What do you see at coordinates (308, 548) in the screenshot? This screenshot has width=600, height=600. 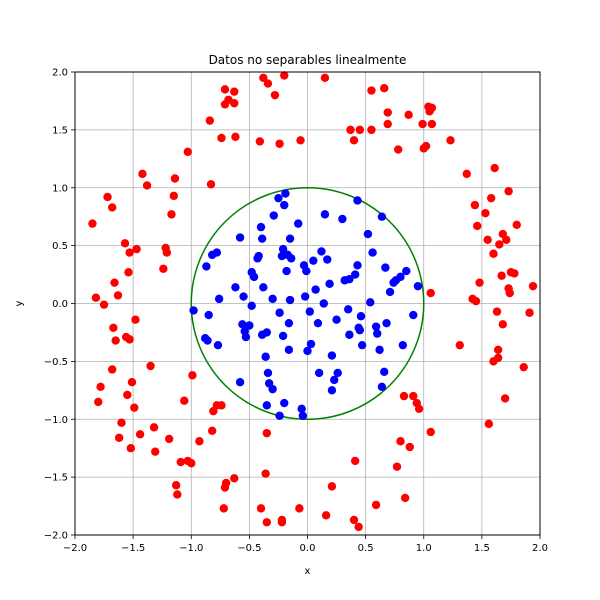 I see `x-tick-label: 0.0` at bounding box center [308, 548].